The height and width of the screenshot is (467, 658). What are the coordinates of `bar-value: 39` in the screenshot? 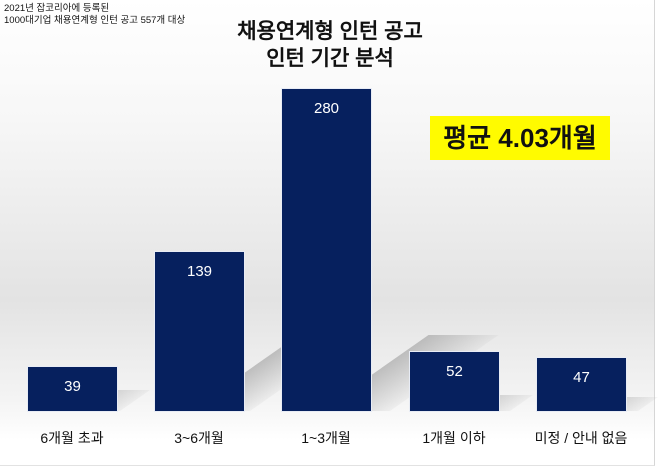 It's located at (72, 386).